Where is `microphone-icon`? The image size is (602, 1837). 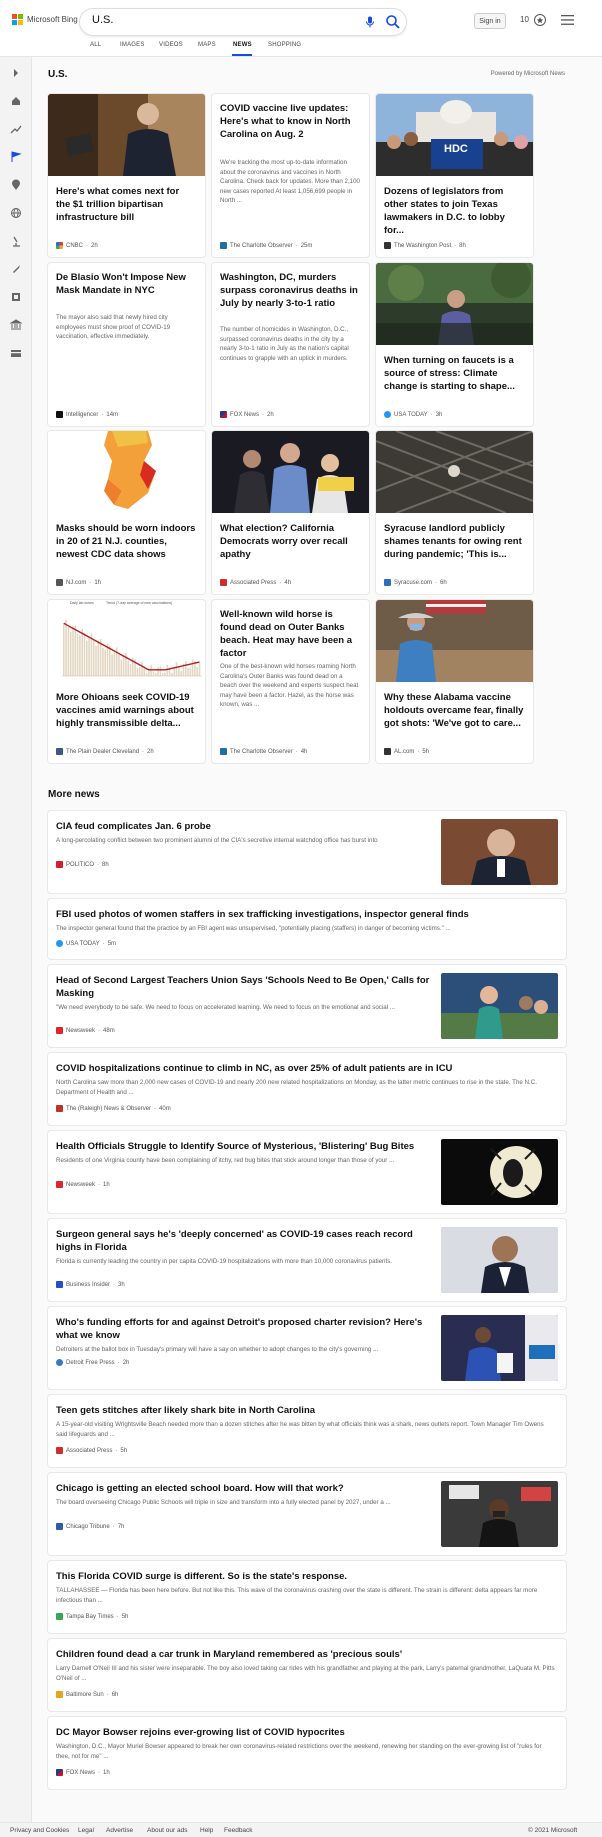 microphone-icon is located at coordinates (370, 22).